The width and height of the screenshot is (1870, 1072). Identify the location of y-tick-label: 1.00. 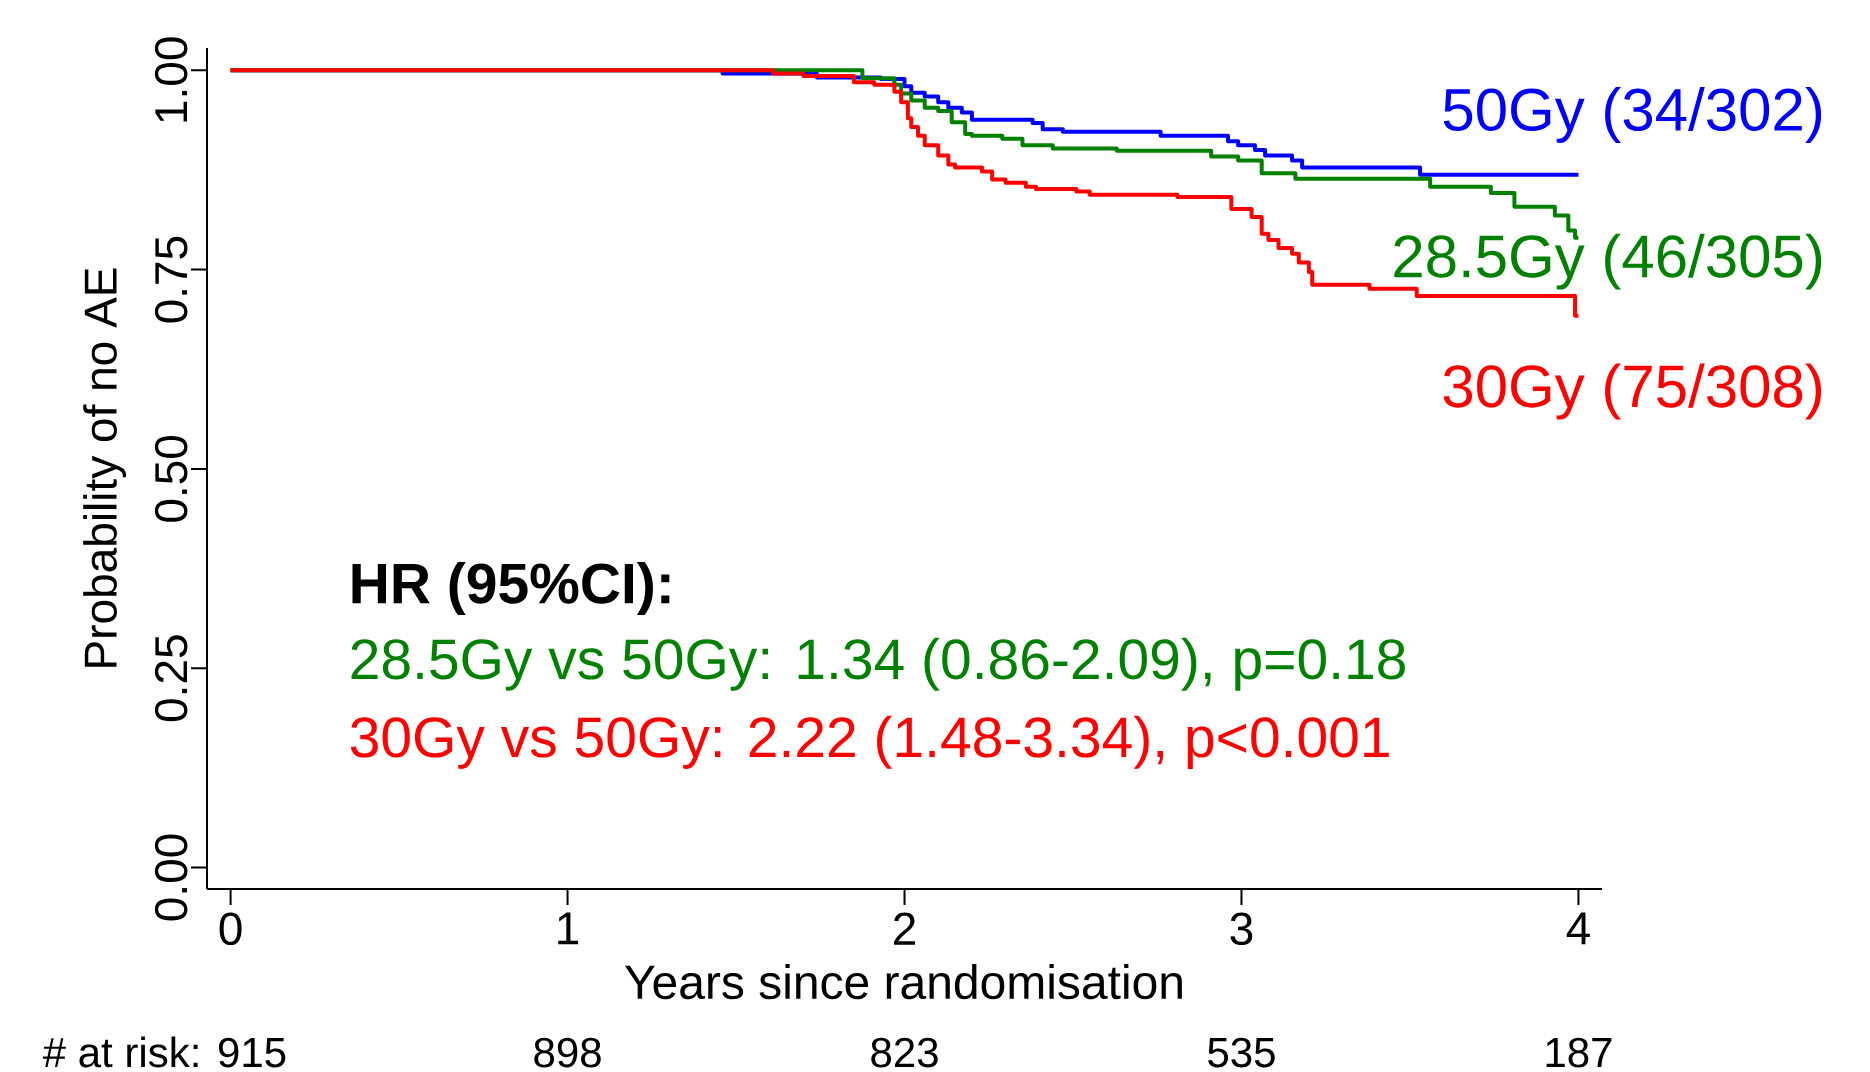
(171, 79).